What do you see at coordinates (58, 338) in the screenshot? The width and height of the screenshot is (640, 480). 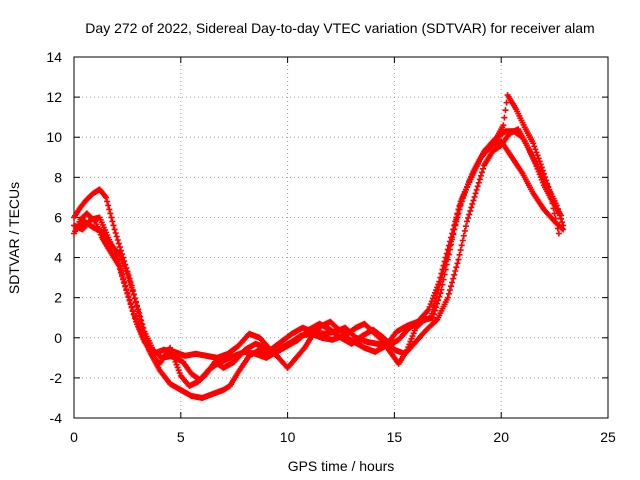 I see `y-tick-label: 0` at bounding box center [58, 338].